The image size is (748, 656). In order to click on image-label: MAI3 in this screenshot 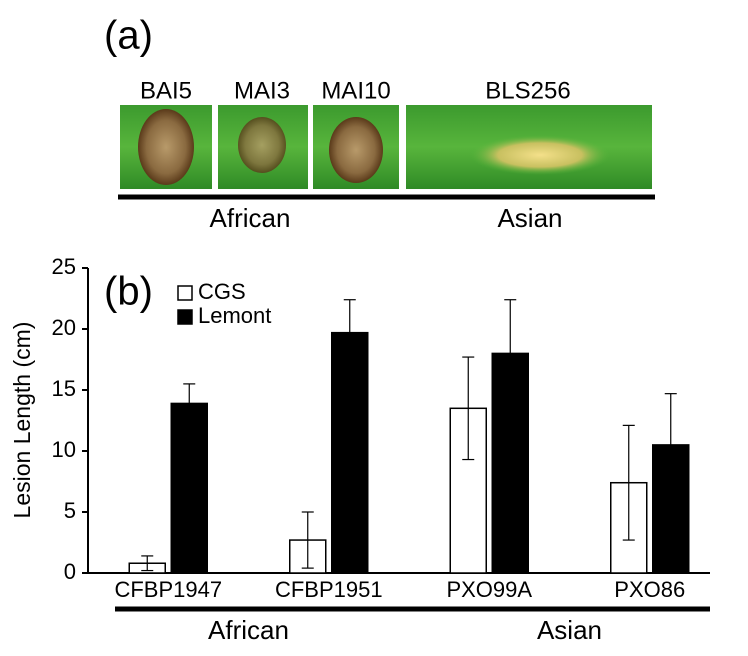, I will do `click(262, 90)`.